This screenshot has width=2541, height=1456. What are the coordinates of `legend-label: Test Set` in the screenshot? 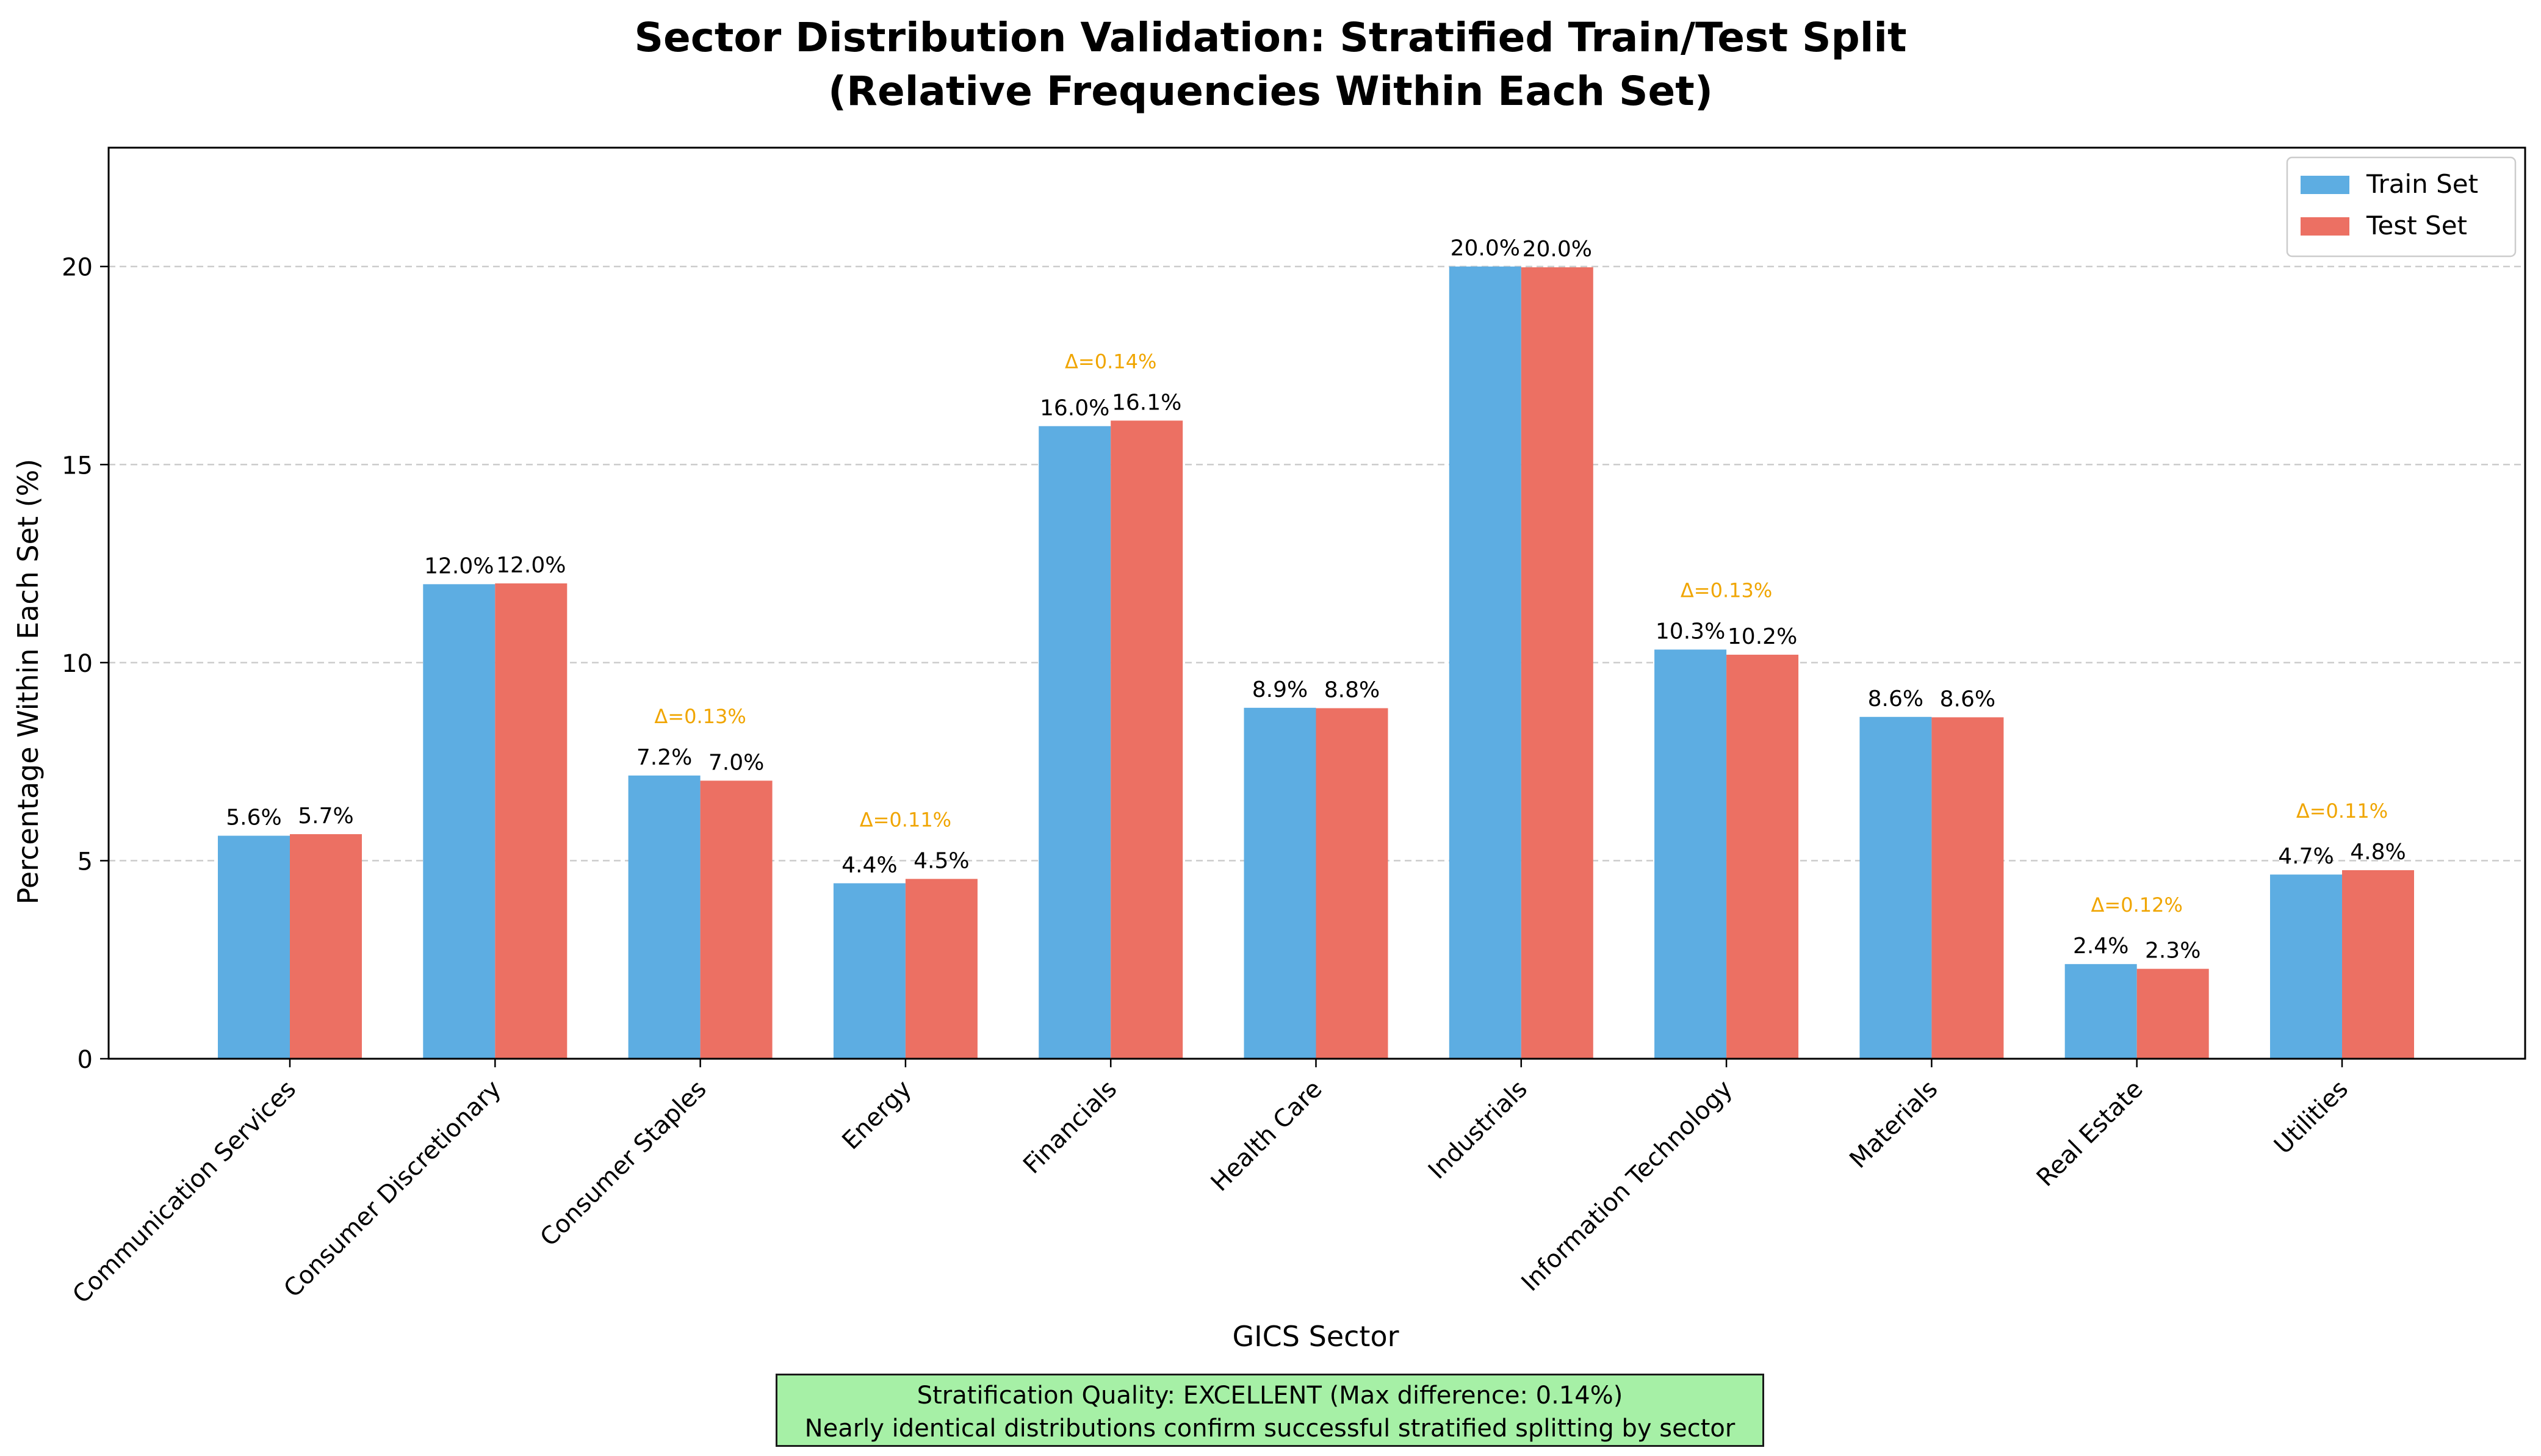 It's located at (2416, 225).